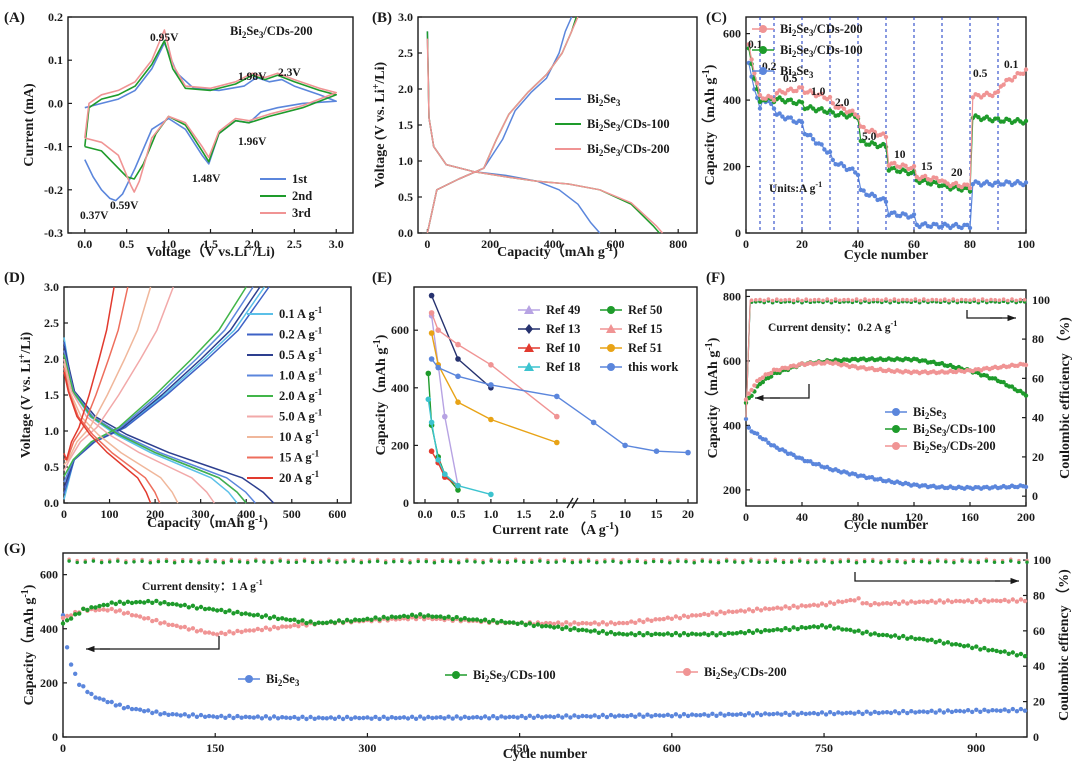 This screenshot has height=768, width=1080. Describe the element at coordinates (1026, 395) in the screenshot. I see `panel-f-capacity-point-Bi2Se3/CDs-100` at that location.